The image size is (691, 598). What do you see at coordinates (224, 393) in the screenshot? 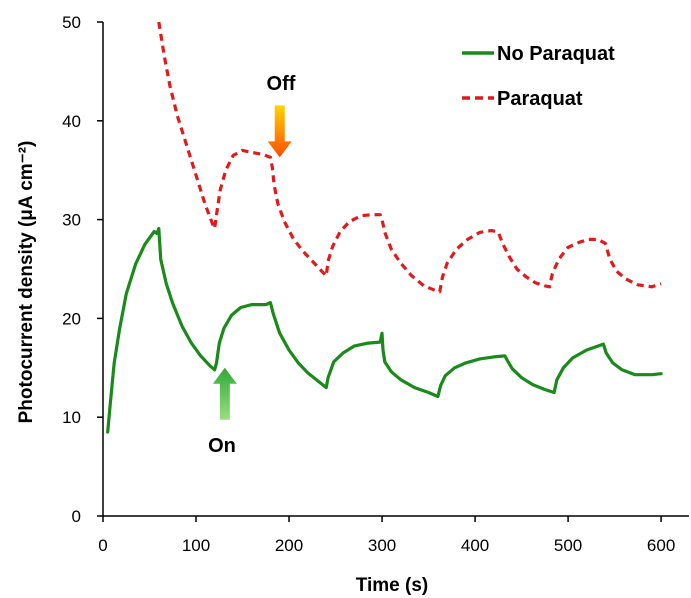
I see `annotation-arrow-on` at bounding box center [224, 393].